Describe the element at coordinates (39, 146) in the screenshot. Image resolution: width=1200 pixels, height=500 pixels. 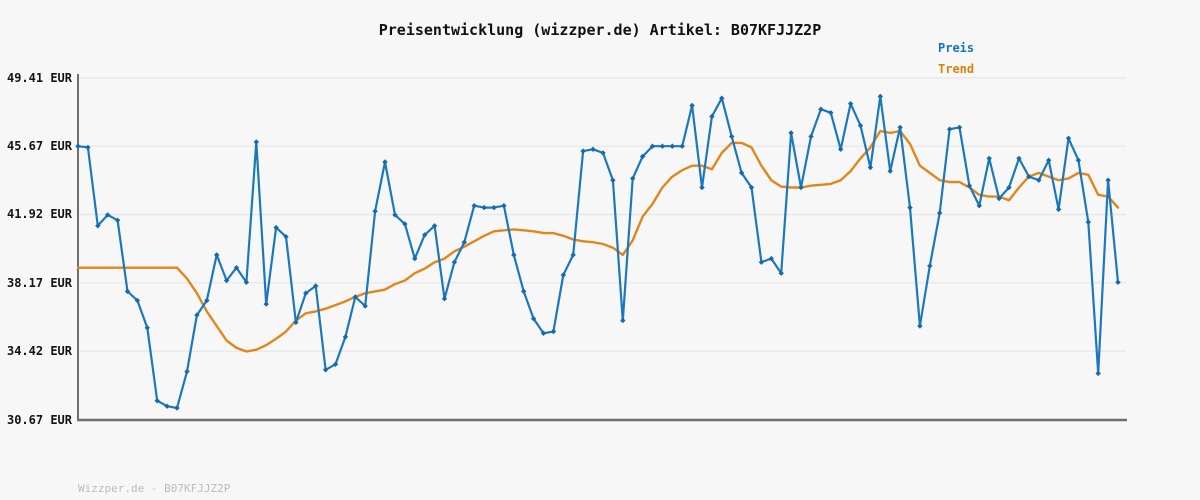
I see `y-axis-label: 45.67 EUR` at that location.